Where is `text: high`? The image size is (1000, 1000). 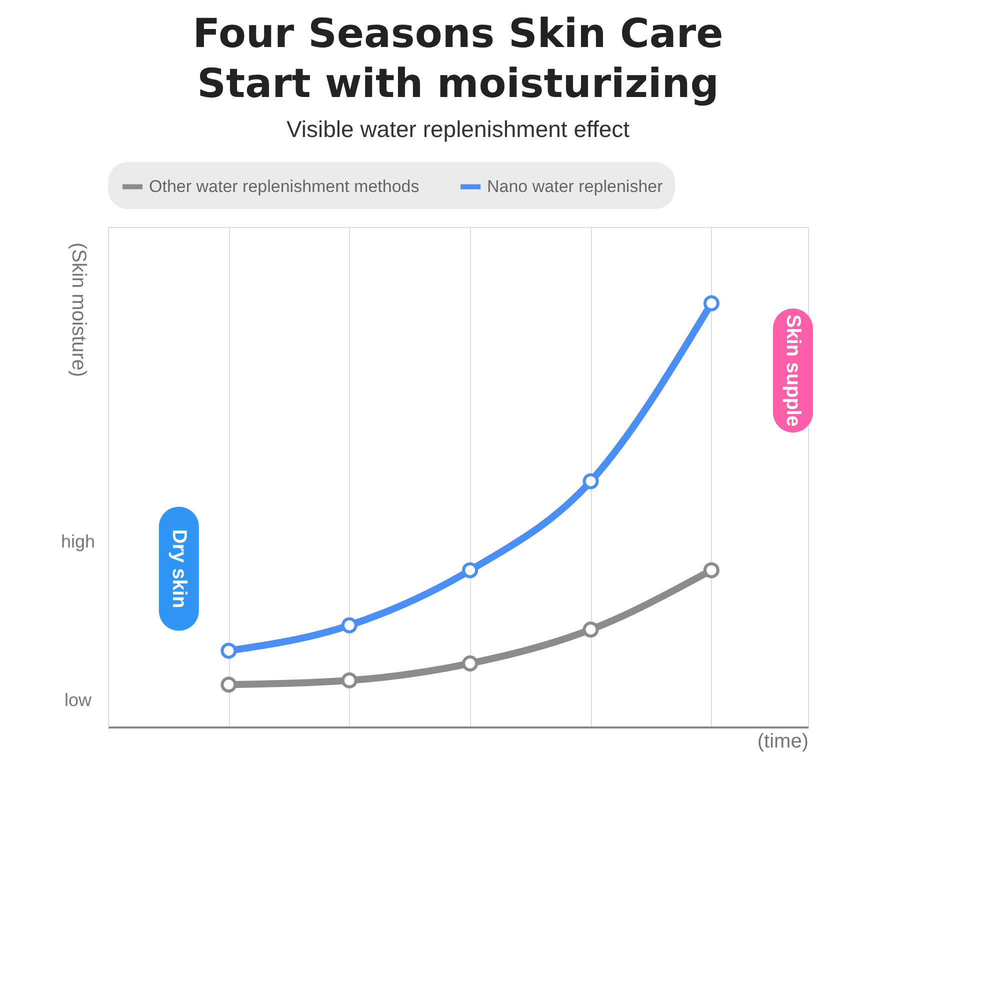 text: high is located at coordinates (78, 542).